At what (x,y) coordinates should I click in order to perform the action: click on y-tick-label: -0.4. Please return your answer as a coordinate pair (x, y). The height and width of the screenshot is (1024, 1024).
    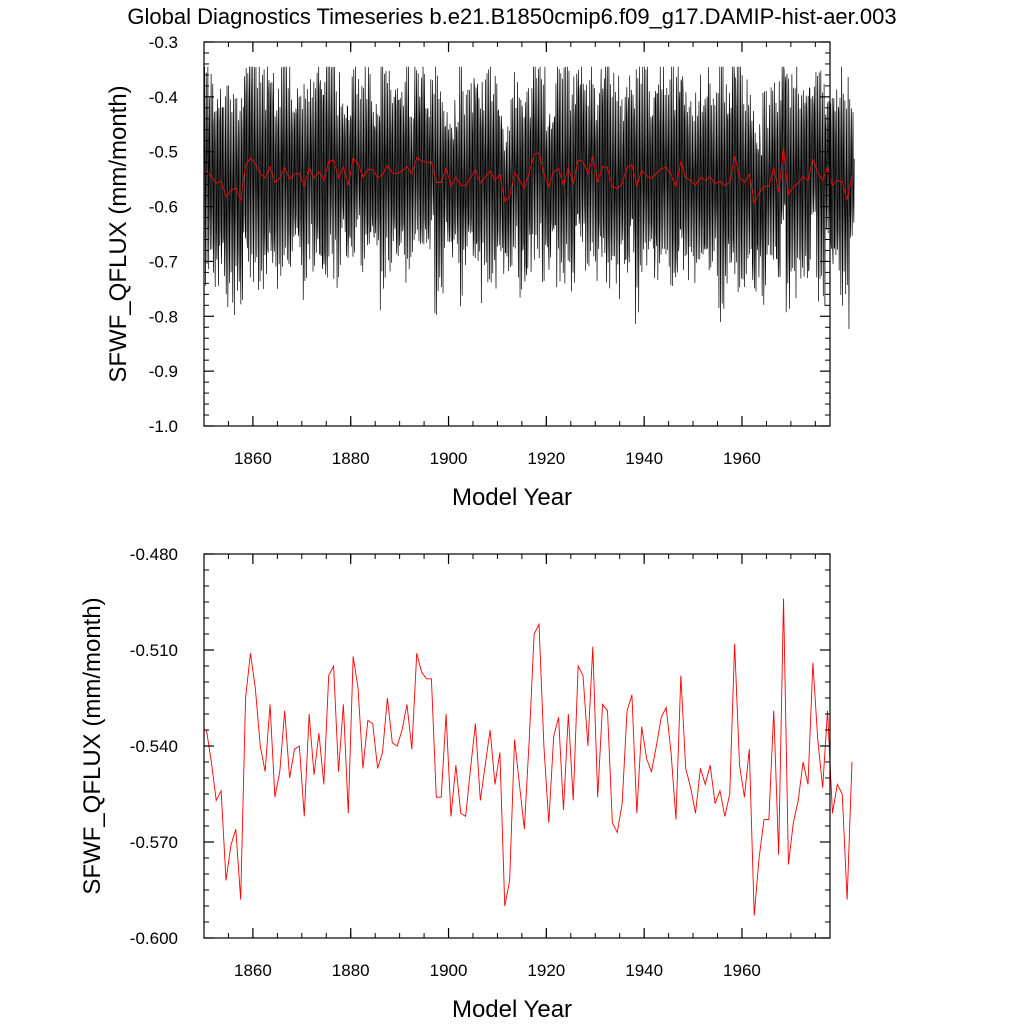
    Looking at the image, I should click on (163, 97).